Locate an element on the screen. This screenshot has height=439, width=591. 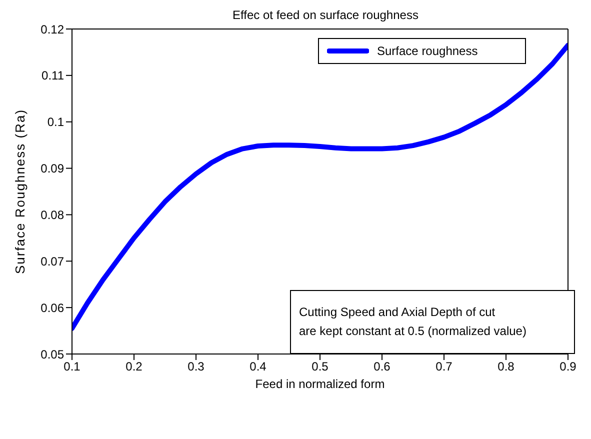
note-box: Cutting Speed and Axial Depth of cut are kept constant at 0.5 (normalized value) is located at coordinates (432, 322).